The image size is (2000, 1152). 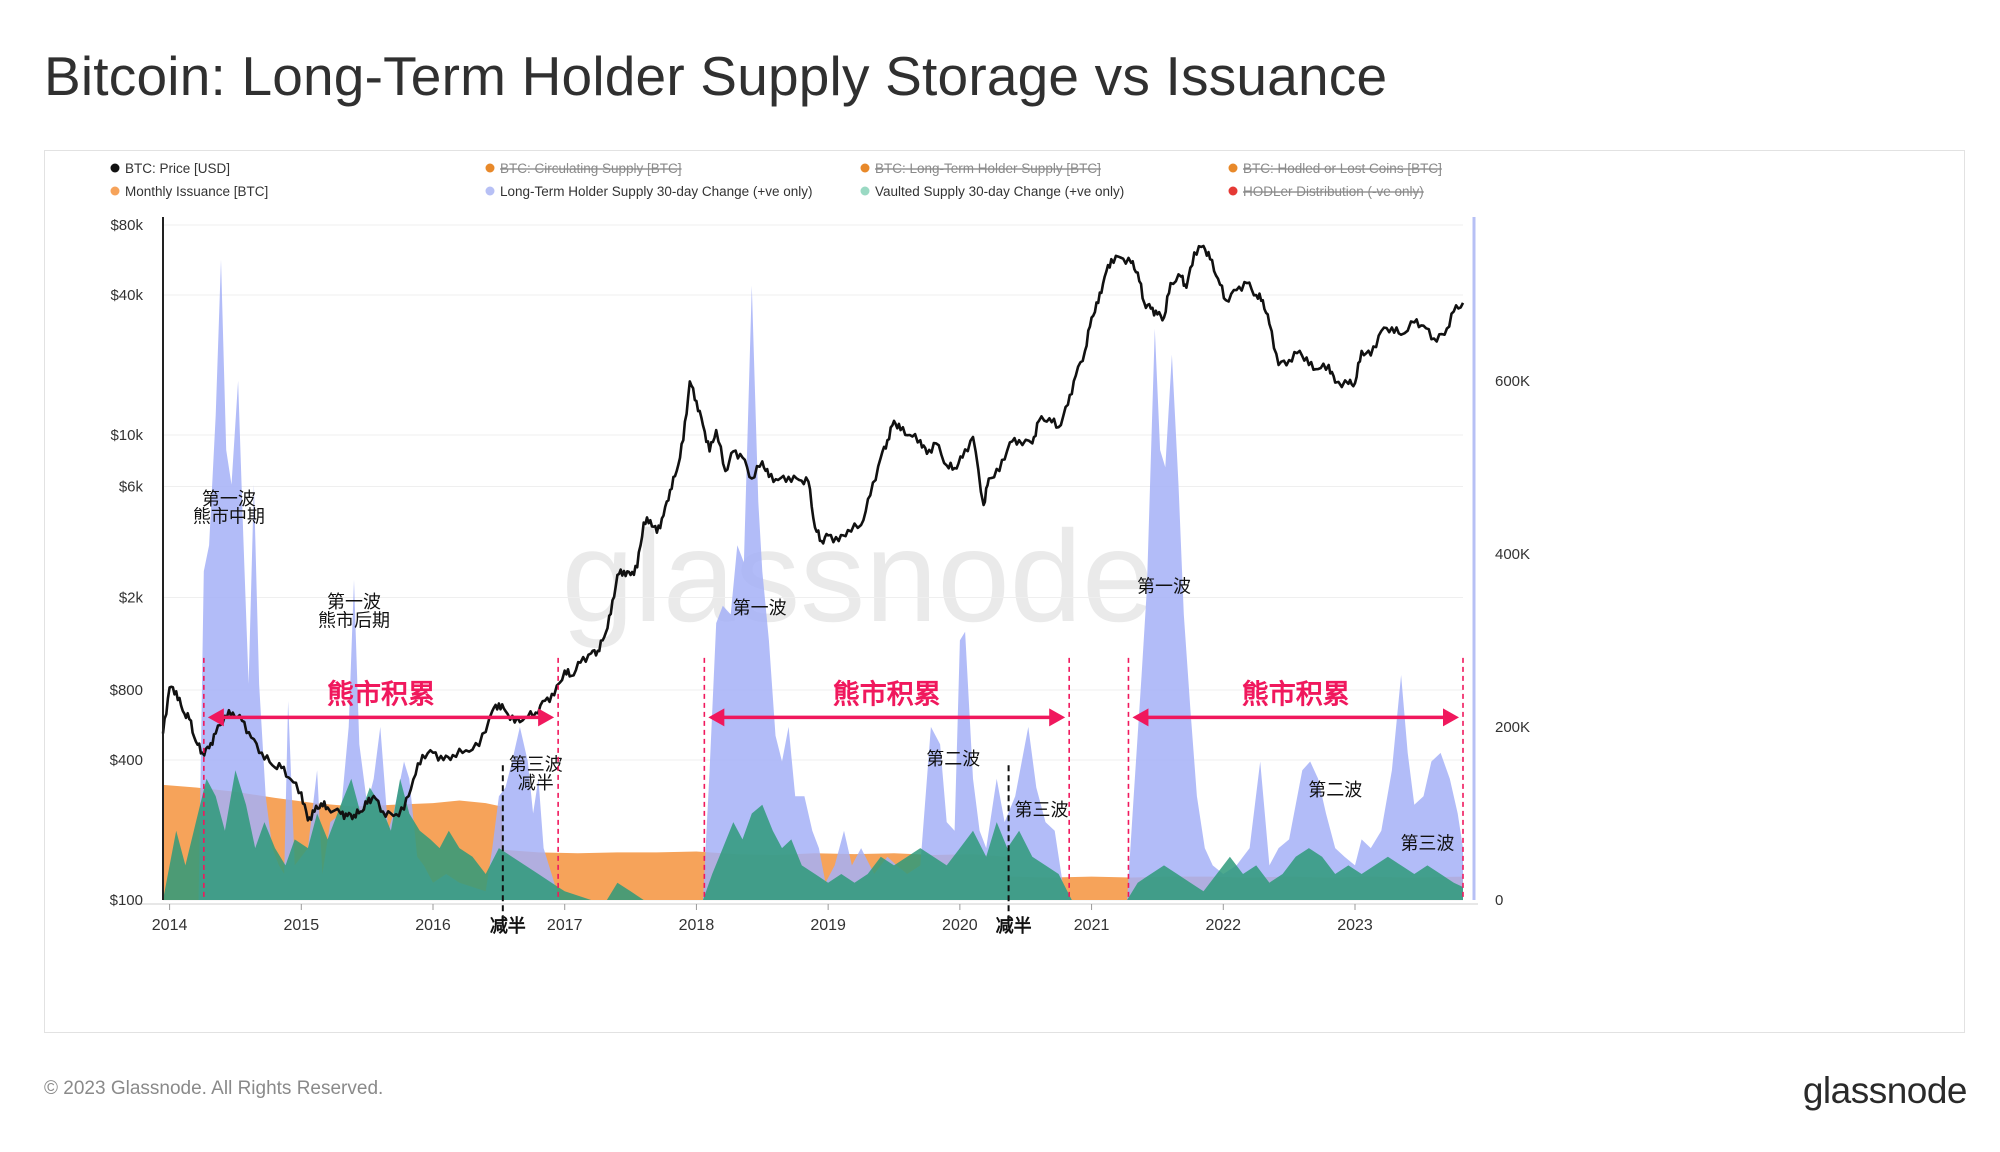 What do you see at coordinates (214, 1088) in the screenshot?
I see `copyright-text: © 2023 Glassnode. All Rights Reserved.` at bounding box center [214, 1088].